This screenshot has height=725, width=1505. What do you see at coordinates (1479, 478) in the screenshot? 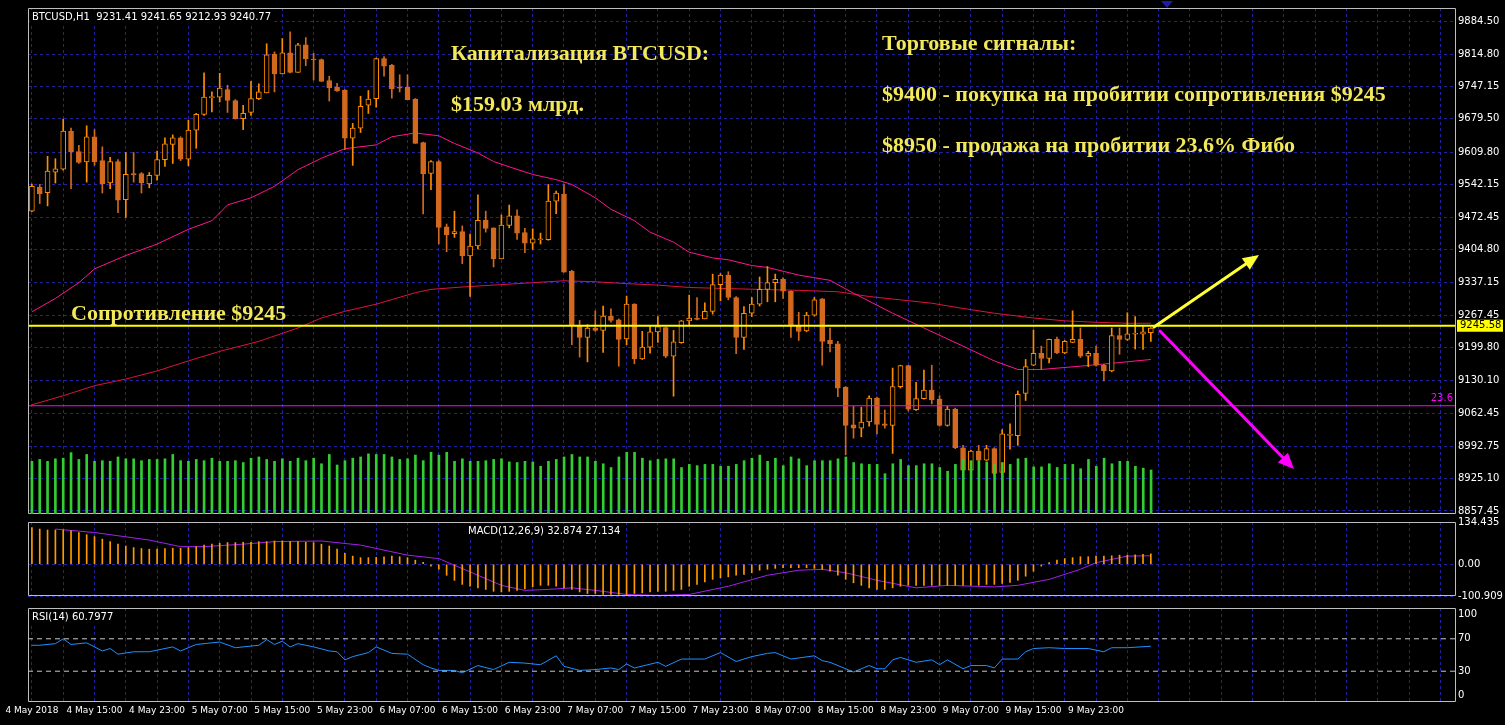
I see `y-tick-label: 8925.10` at bounding box center [1479, 478].